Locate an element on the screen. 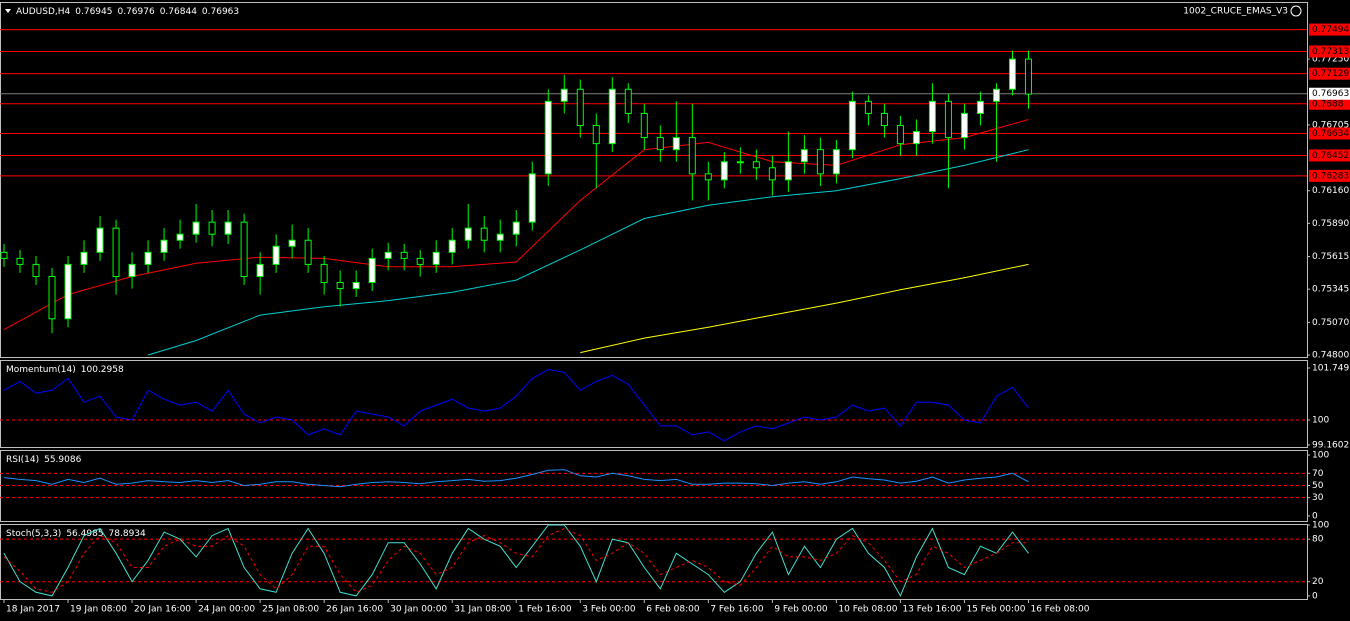 Image resolution: width=1350 pixels, height=621 pixels. x-tick-label: 1 Feb 16:00 is located at coordinates (545, 610).